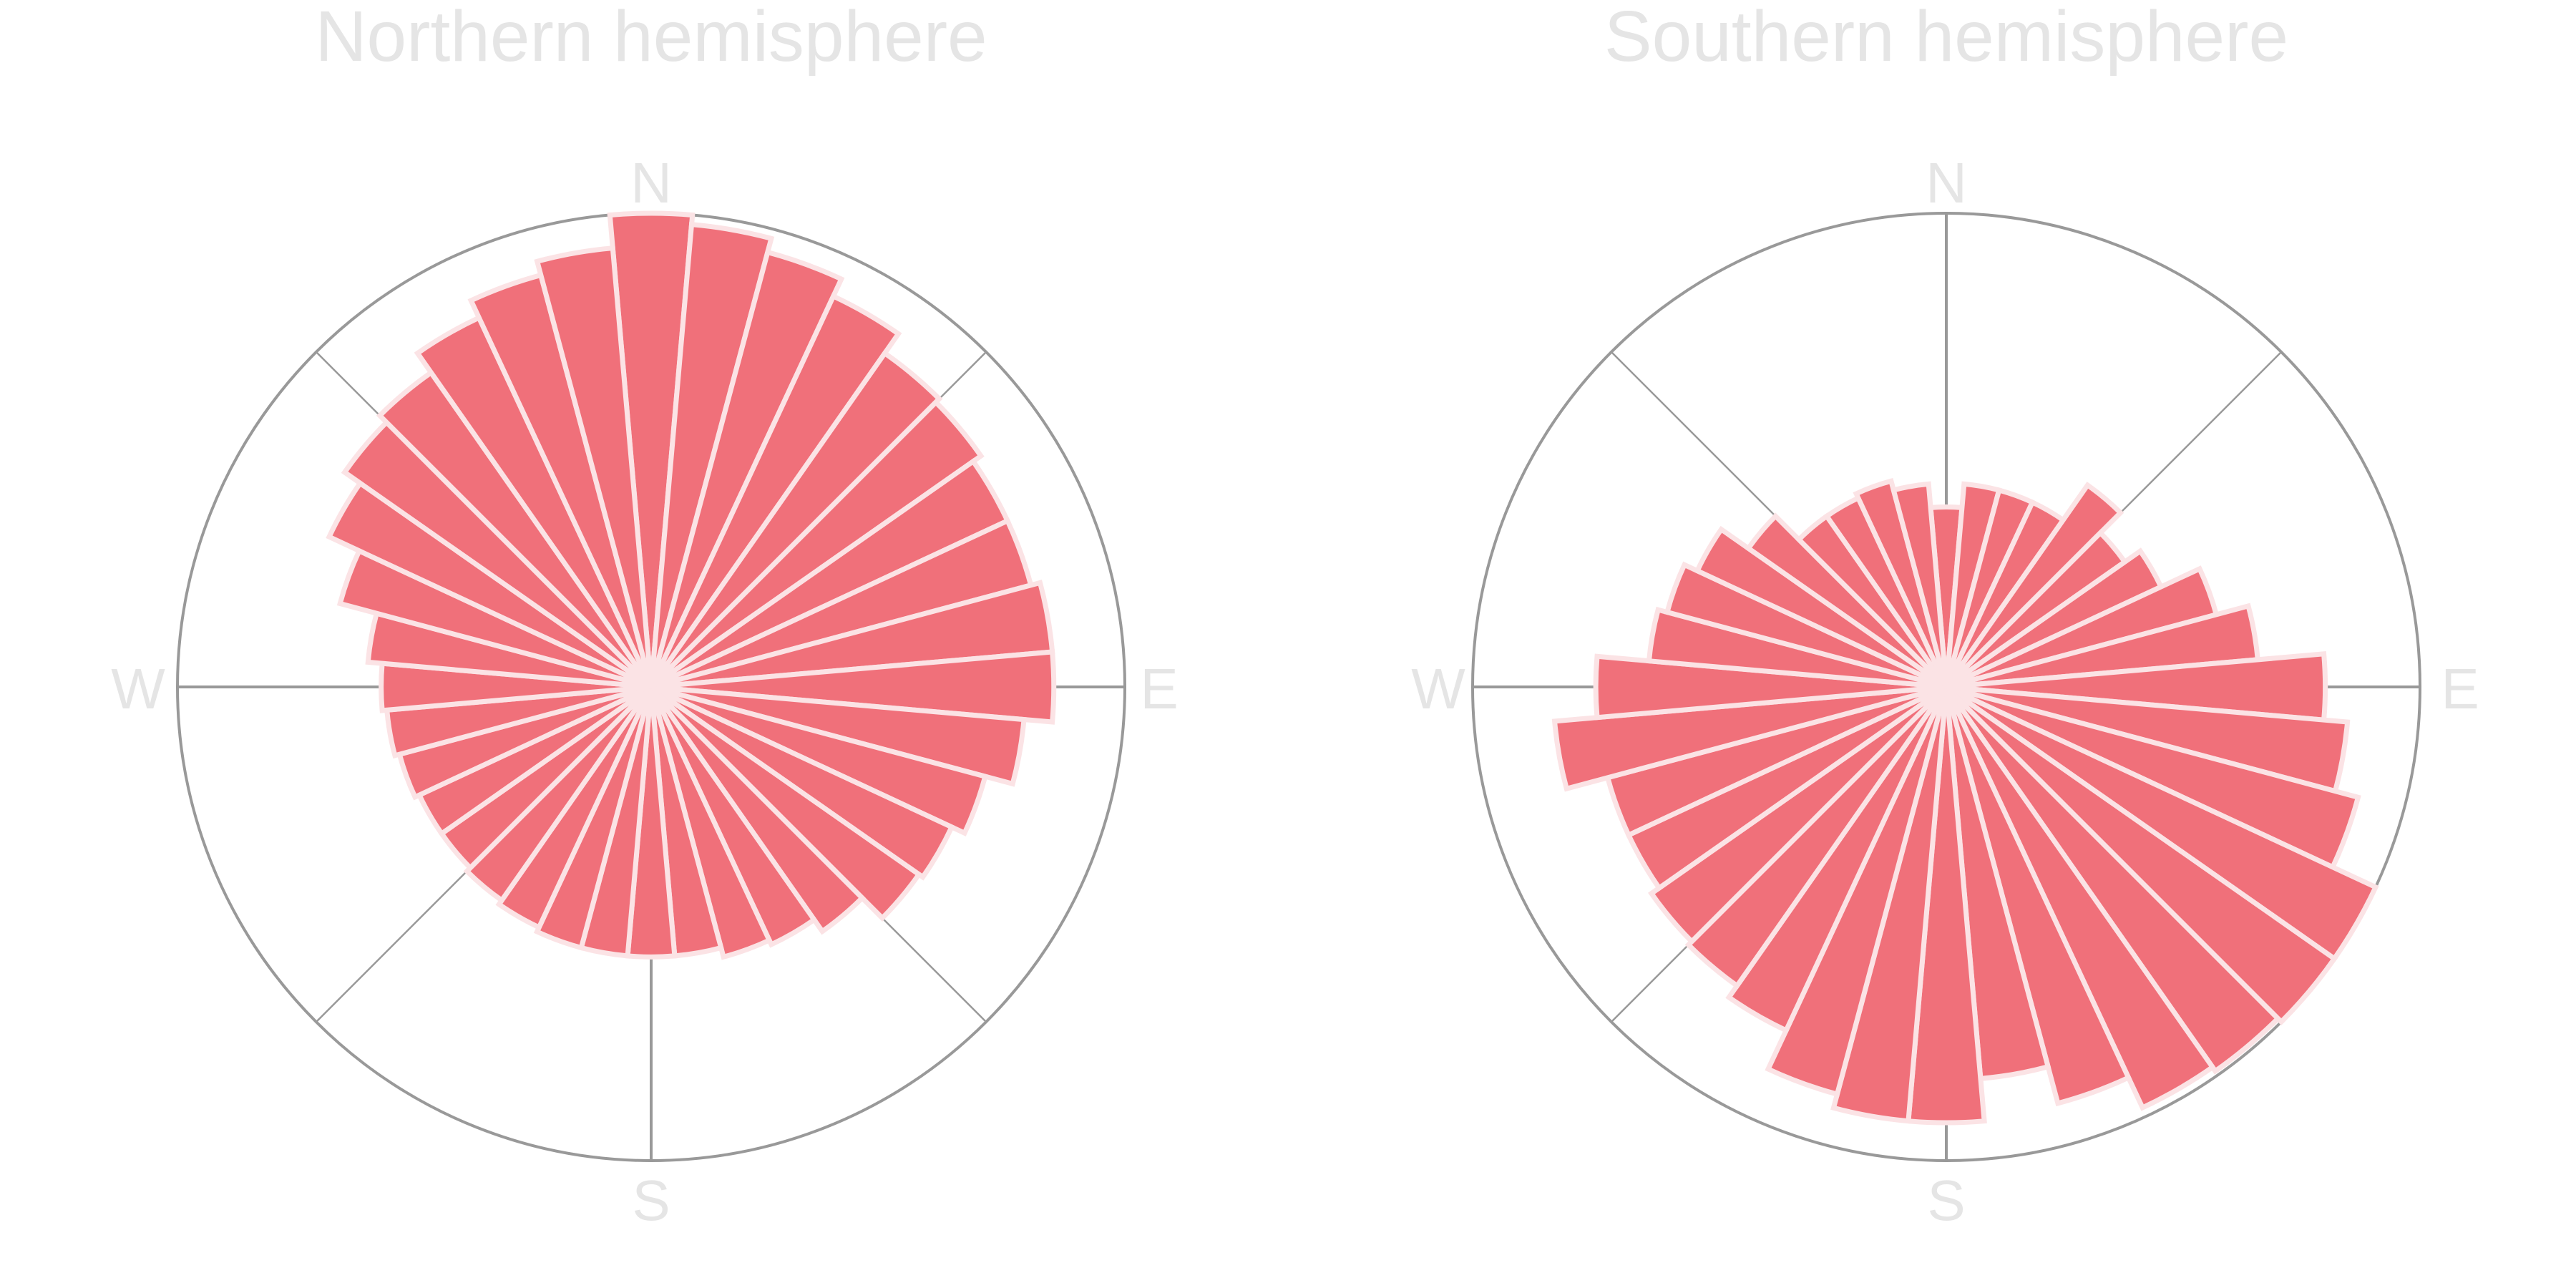 Image resolution: width=2576 pixels, height=1288 pixels. I want to click on bar-120deg, so click(802, 782).